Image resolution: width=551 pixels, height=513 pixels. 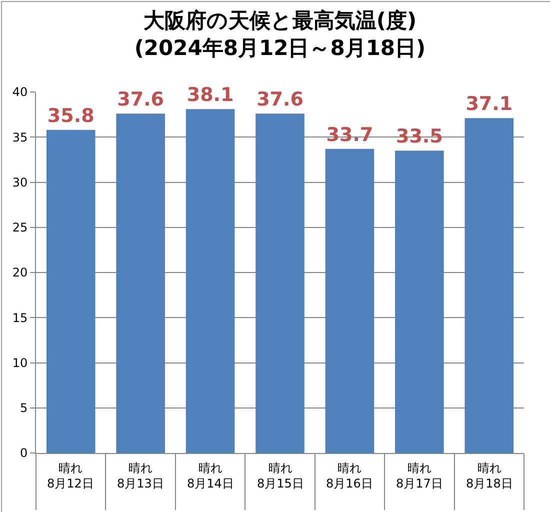 What do you see at coordinates (419, 476) in the screenshot?
I see `x-tick-label: 晴れ 8月17日` at bounding box center [419, 476].